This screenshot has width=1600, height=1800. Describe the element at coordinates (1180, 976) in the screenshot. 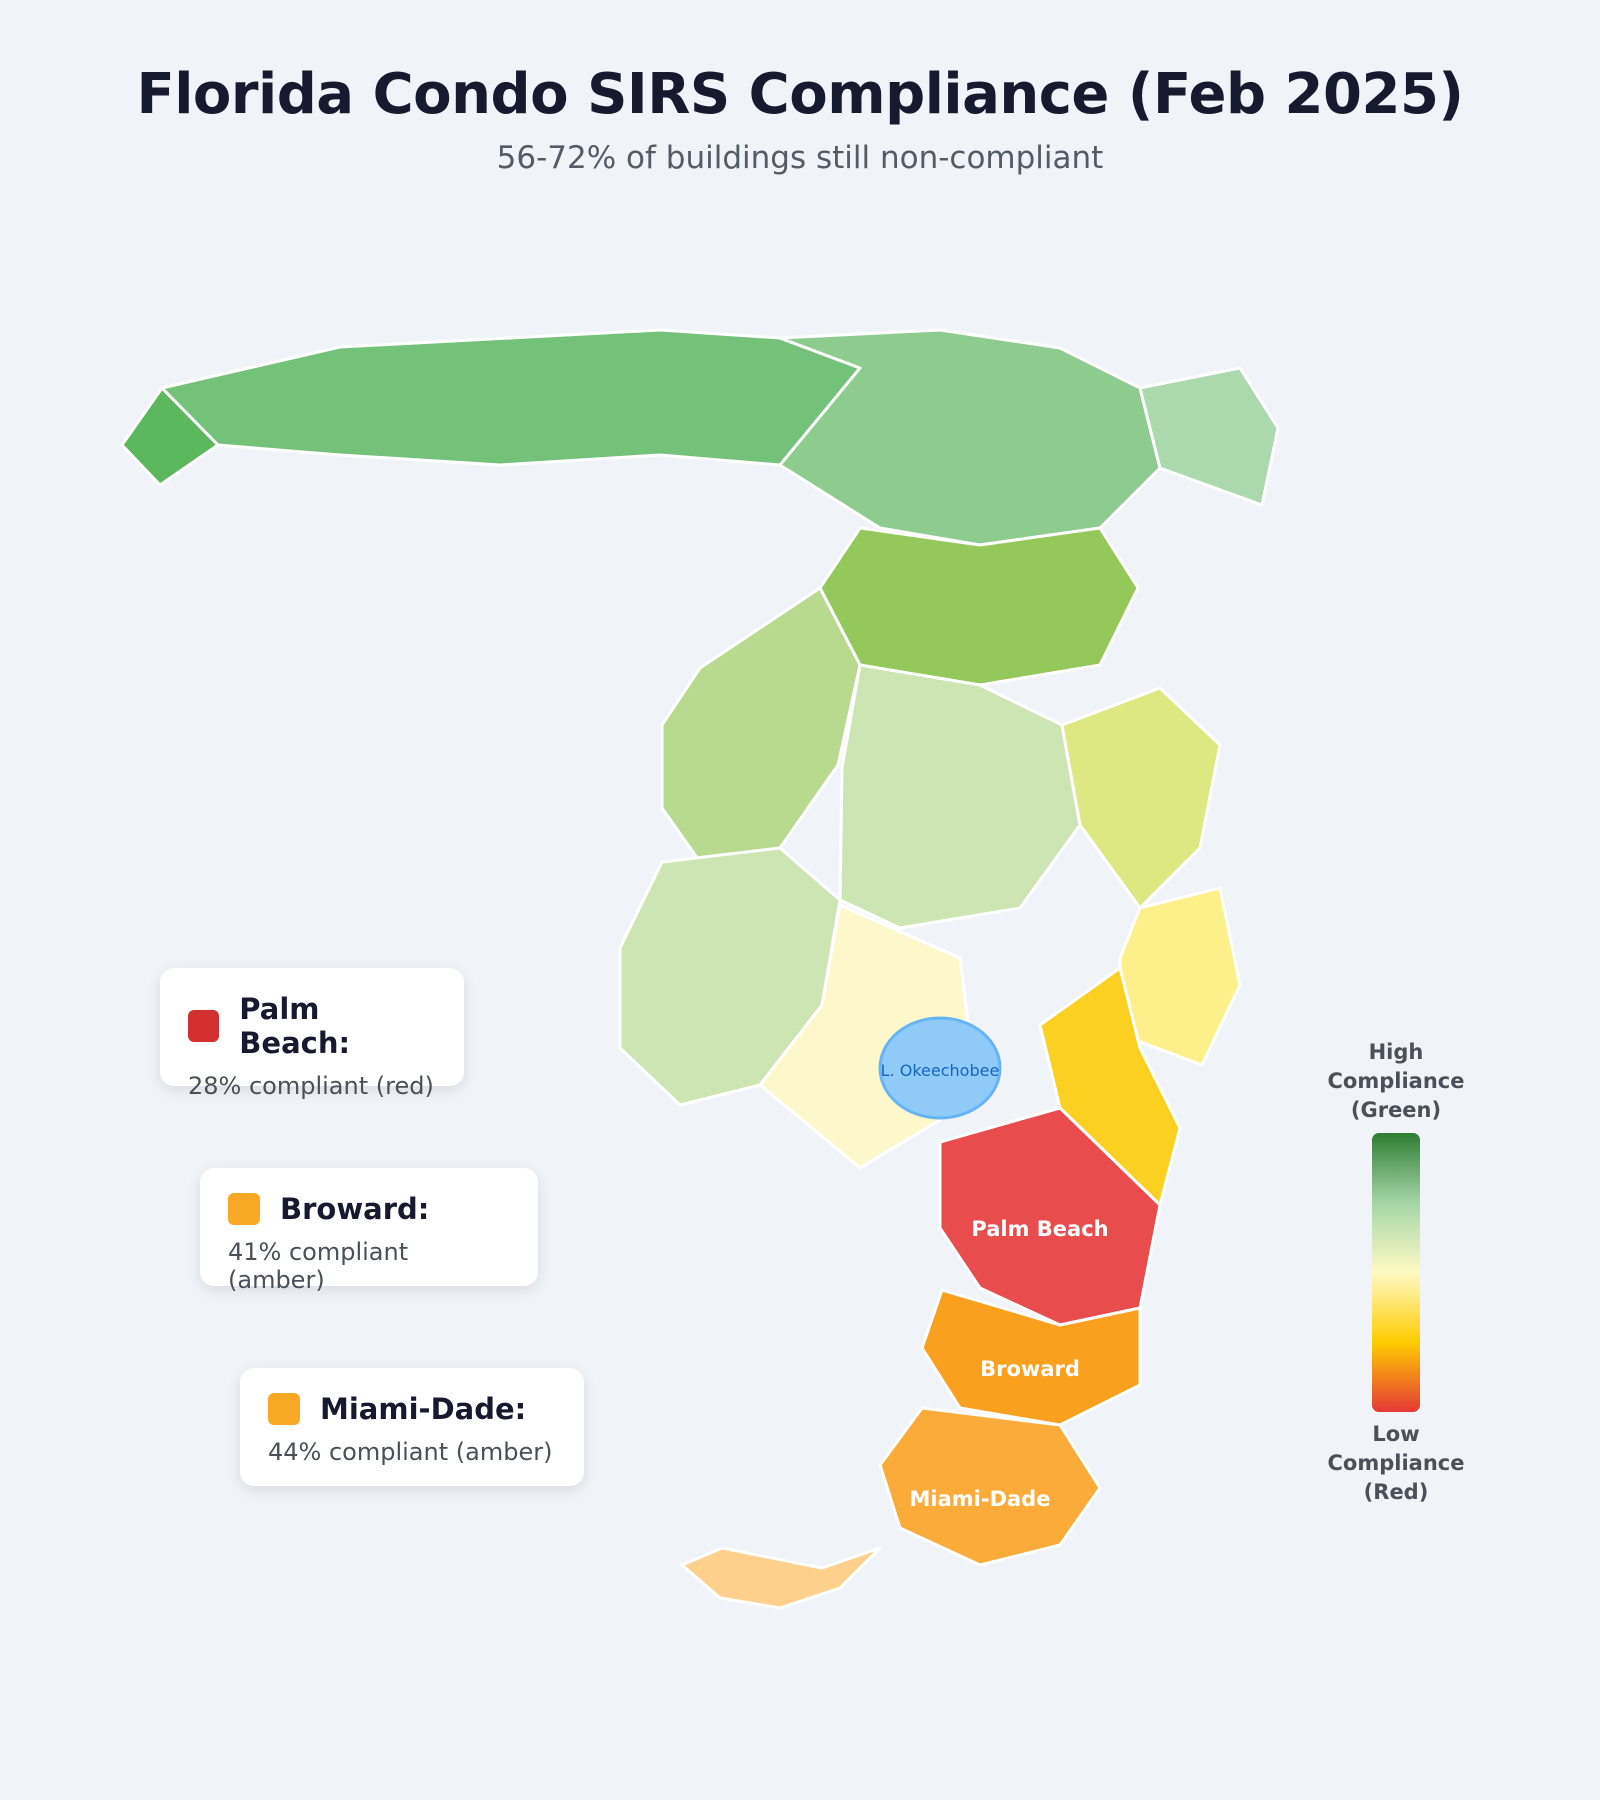

I see `region-east-coast` at that location.